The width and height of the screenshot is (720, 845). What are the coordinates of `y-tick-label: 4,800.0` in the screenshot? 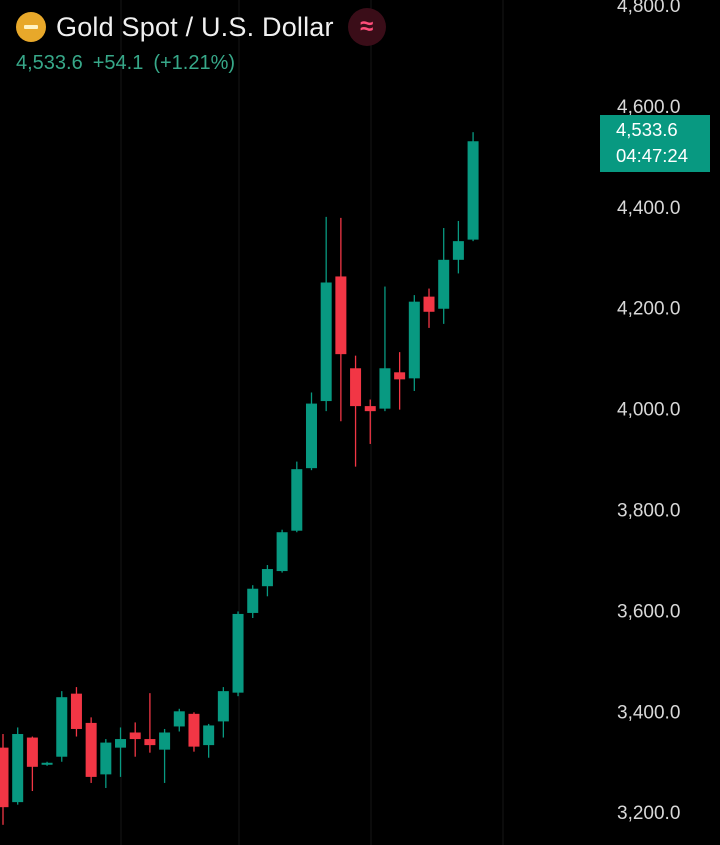 It's located at (648, 8).